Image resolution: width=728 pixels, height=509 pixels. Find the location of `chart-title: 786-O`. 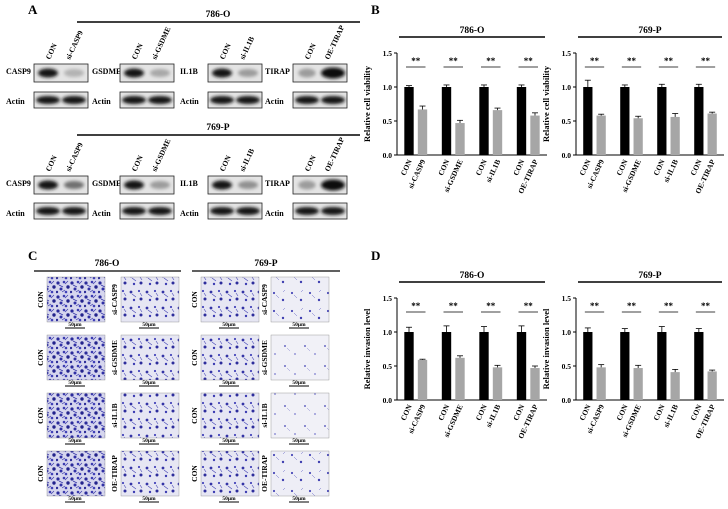

chart-title: 786-O is located at coordinates (472, 276).